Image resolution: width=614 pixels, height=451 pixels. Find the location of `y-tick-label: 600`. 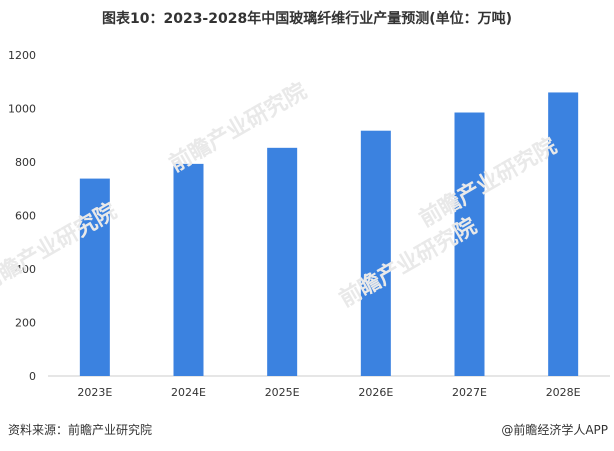

y-tick-label: 600 is located at coordinates (25, 216).